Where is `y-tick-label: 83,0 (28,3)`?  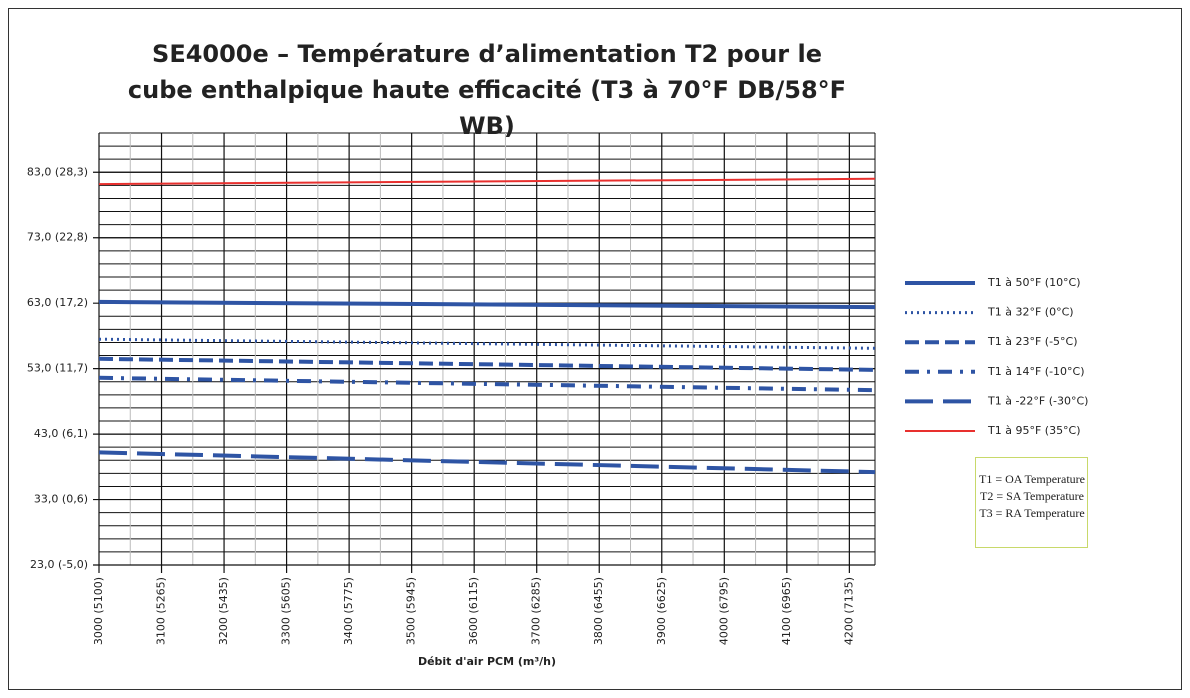
y-tick-label: 83,0 (28,3) is located at coordinates (57, 171).